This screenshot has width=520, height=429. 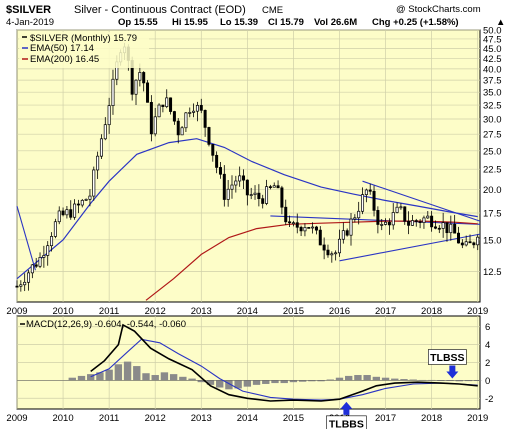 What do you see at coordinates (452, 372) in the screenshot?
I see `tlbss-arrow-icon` at bounding box center [452, 372].